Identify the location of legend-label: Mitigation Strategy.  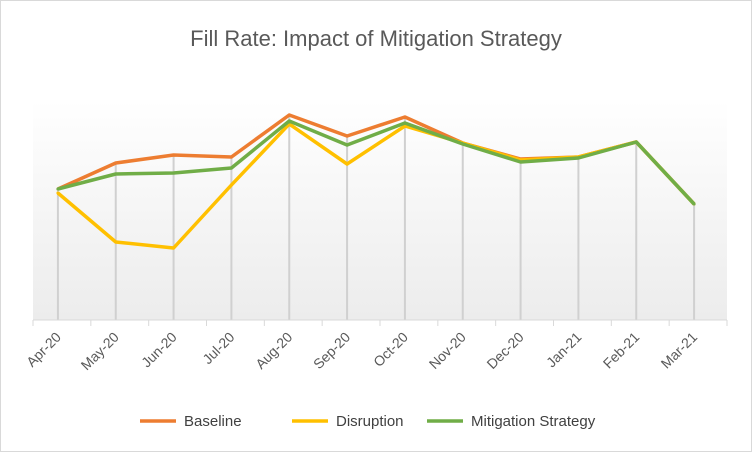
(533, 421).